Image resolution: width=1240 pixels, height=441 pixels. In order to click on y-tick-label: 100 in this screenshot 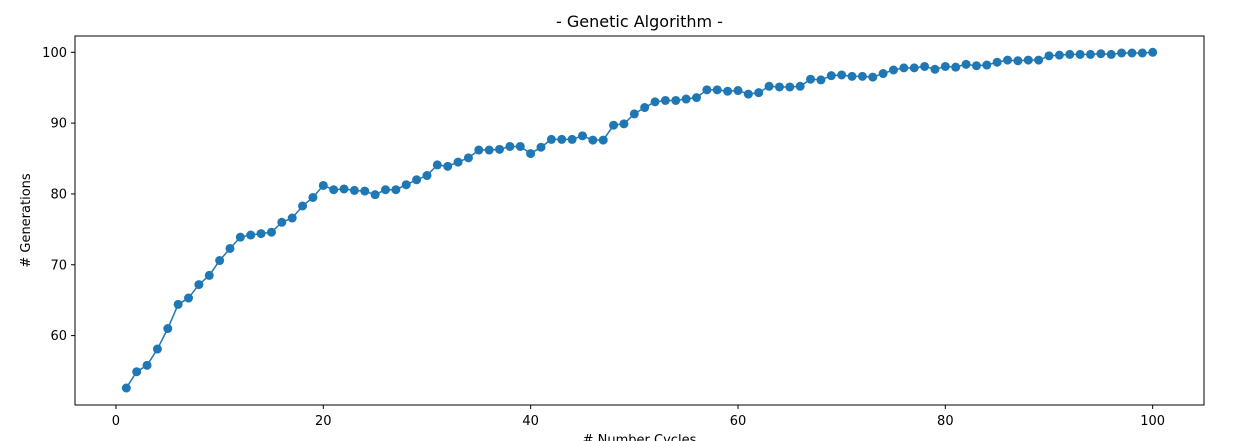, I will do `click(54, 53)`.